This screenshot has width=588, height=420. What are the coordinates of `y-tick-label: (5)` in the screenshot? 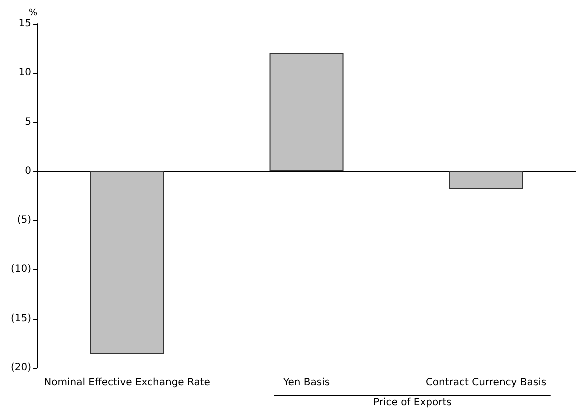 It's located at (24, 220).